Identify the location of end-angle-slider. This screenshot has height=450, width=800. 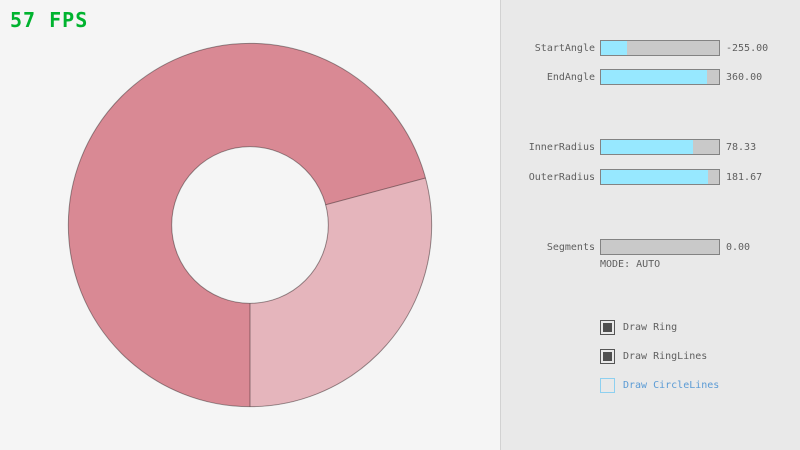
(660, 77).